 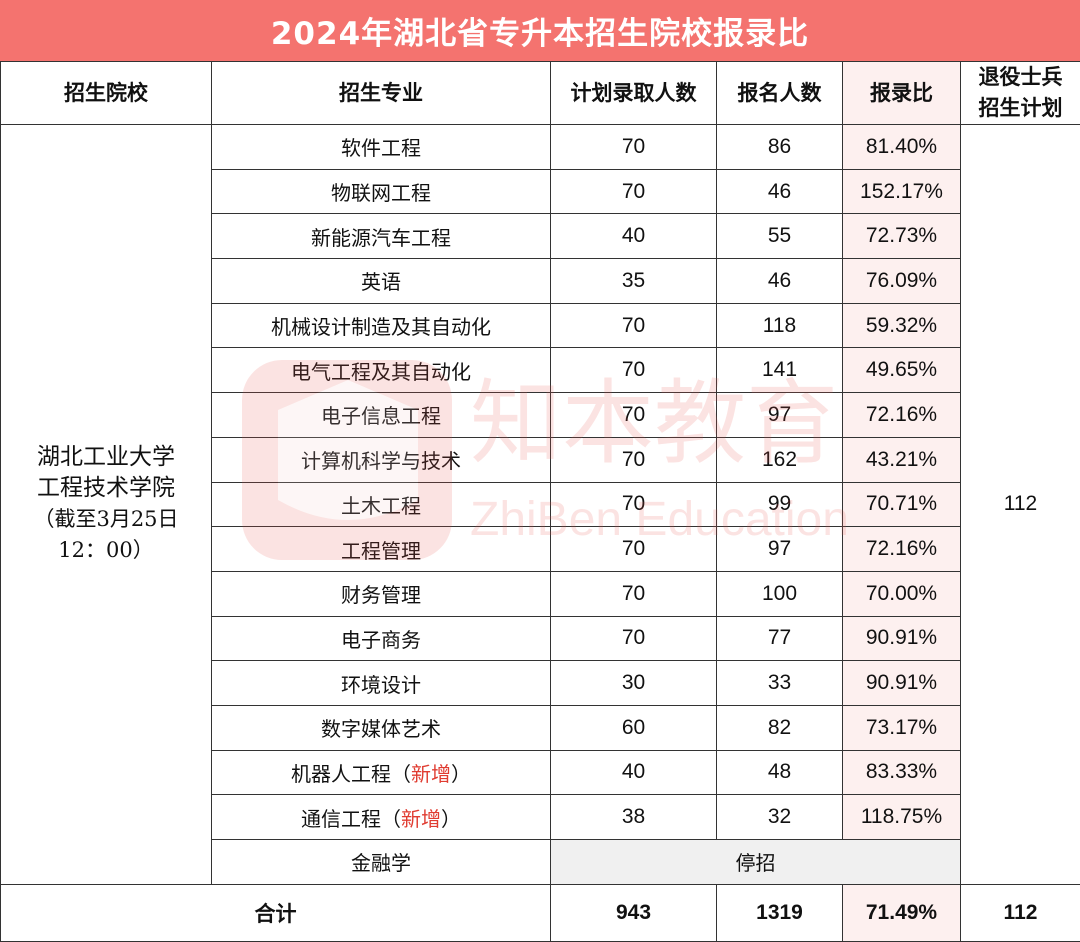 What do you see at coordinates (780, 325) in the screenshot?
I see `applicants-cell: 118` at bounding box center [780, 325].